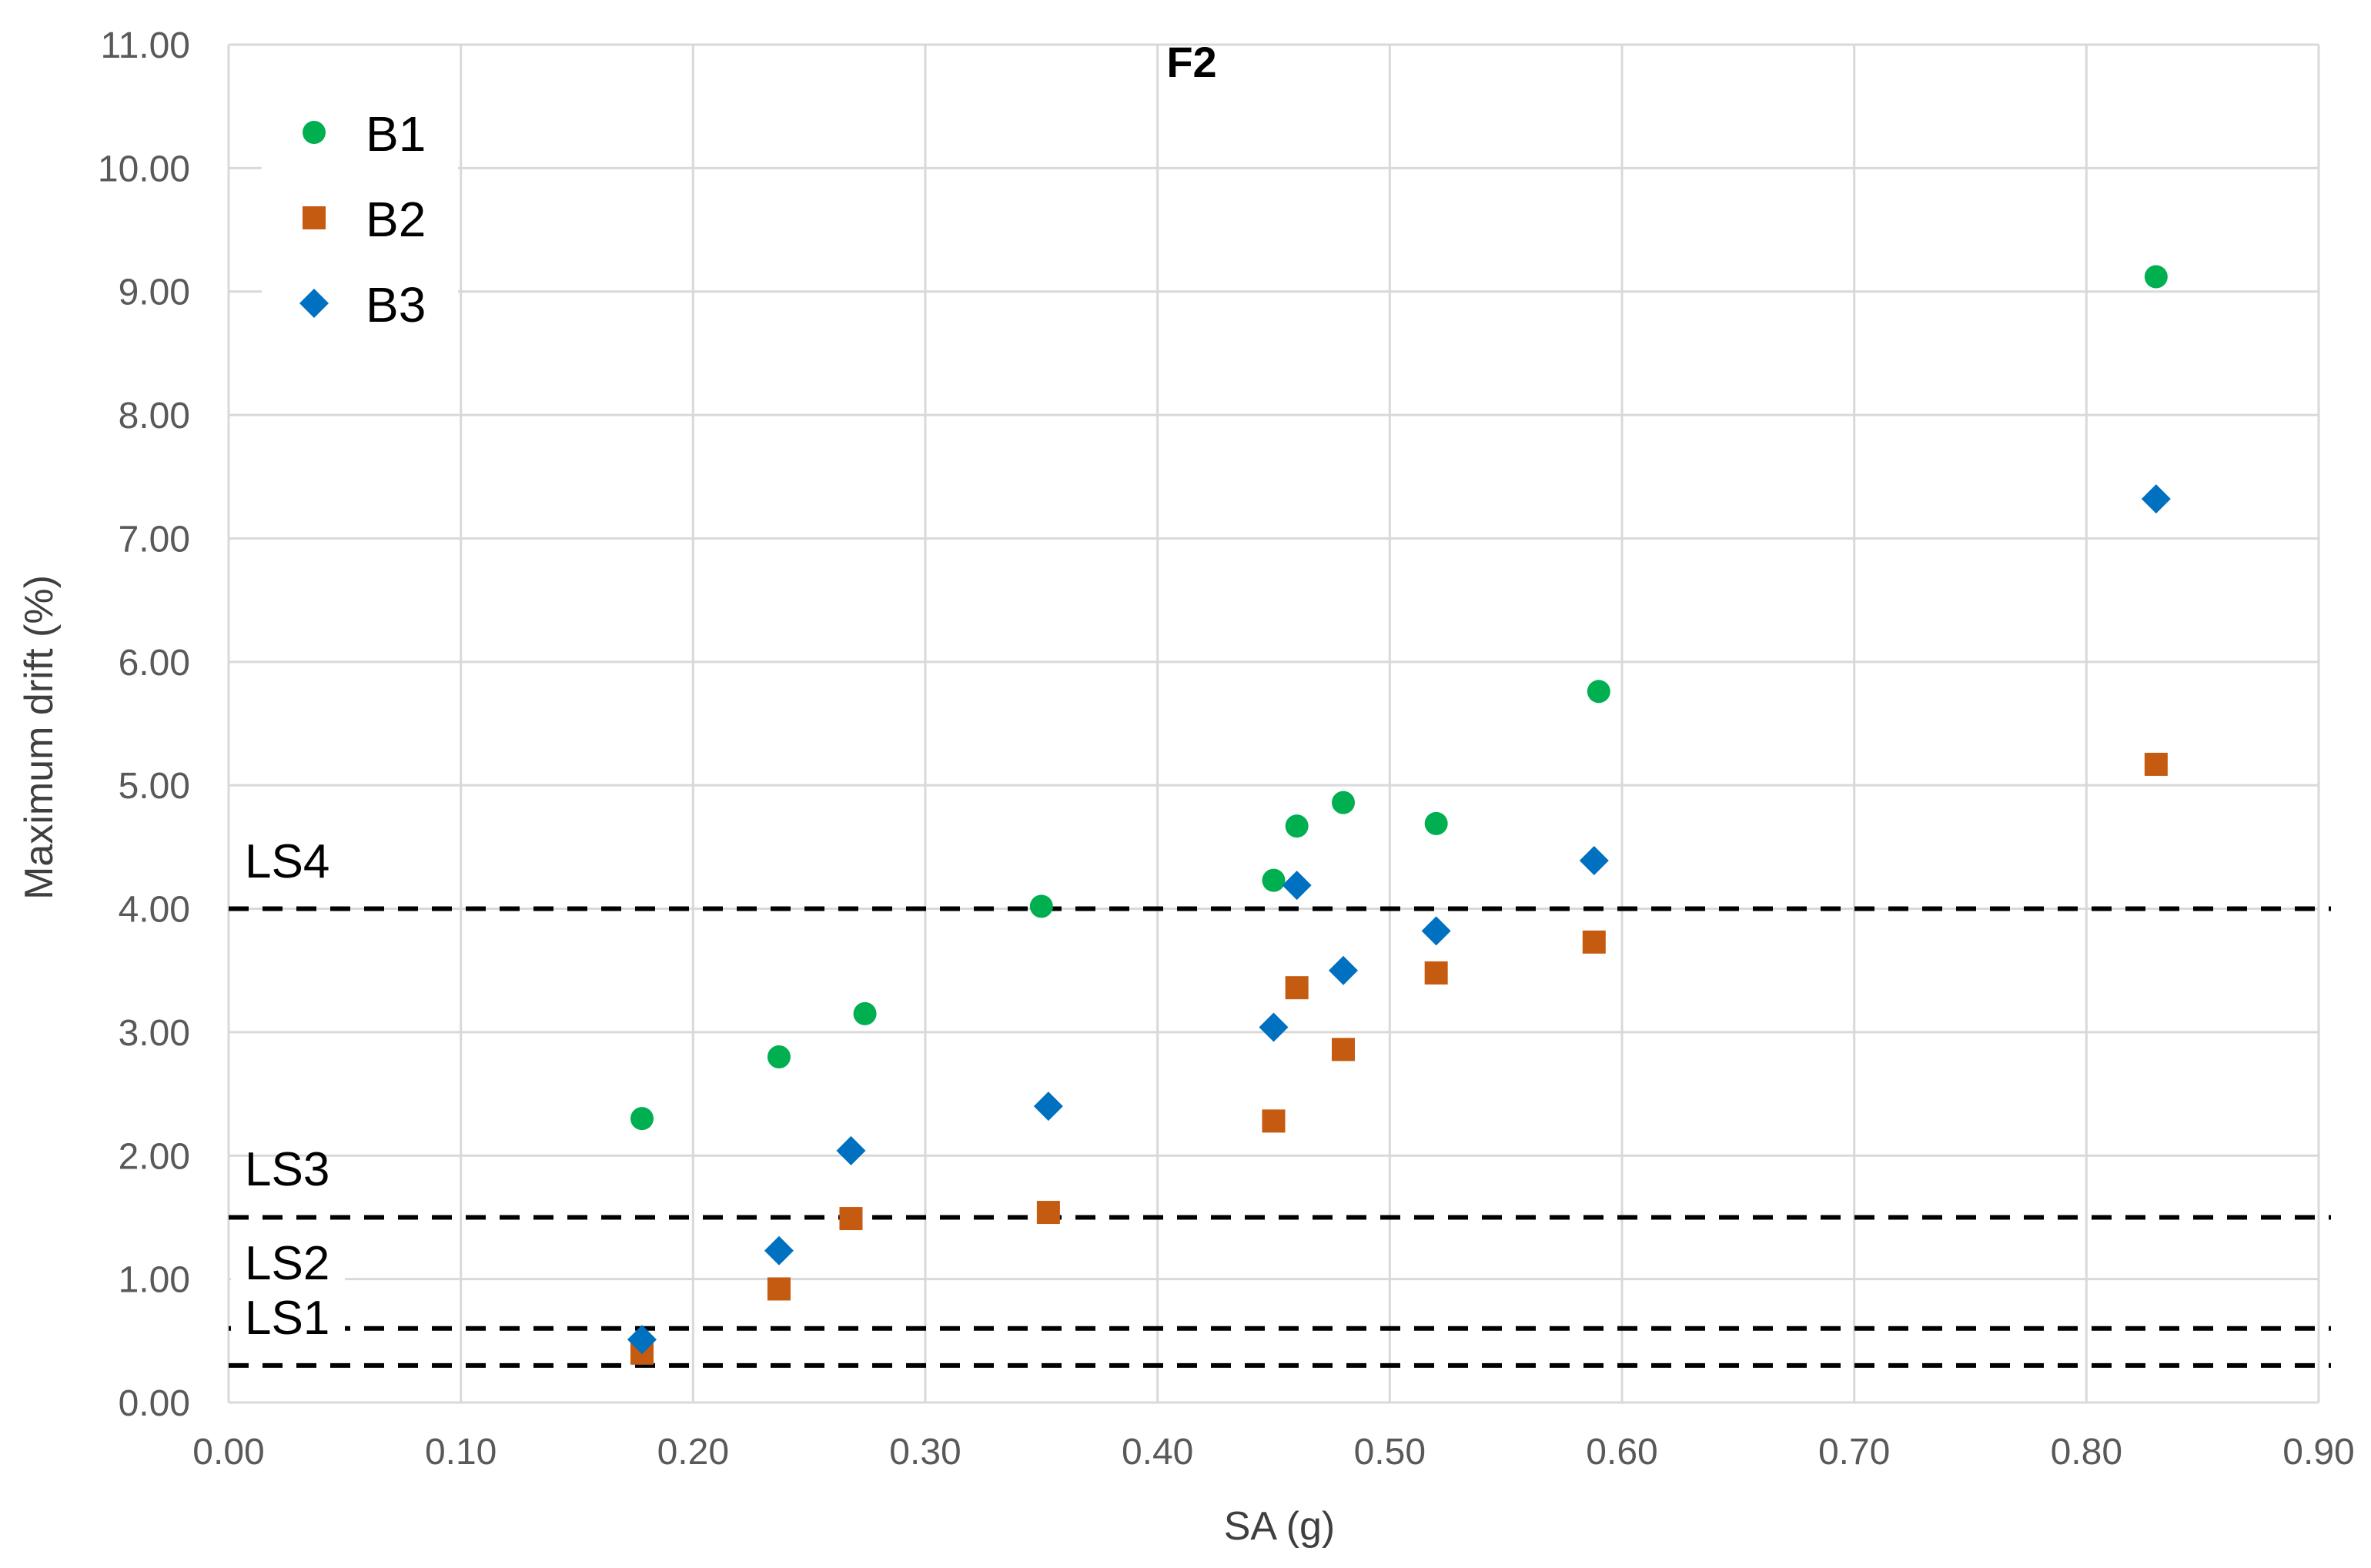 The image size is (2371, 1568). Describe the element at coordinates (154, 786) in the screenshot. I see `y-tick-label: 5.00` at that location.